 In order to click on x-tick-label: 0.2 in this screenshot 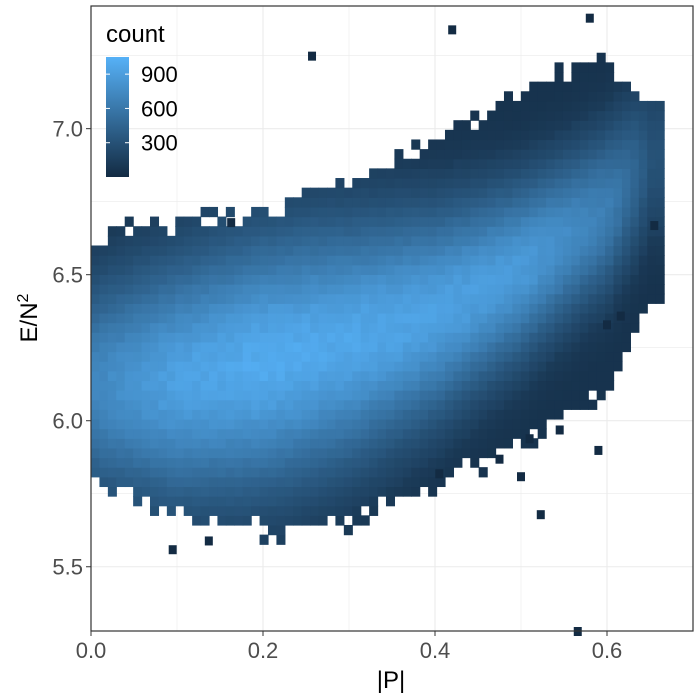, I will do `click(263, 650)`.